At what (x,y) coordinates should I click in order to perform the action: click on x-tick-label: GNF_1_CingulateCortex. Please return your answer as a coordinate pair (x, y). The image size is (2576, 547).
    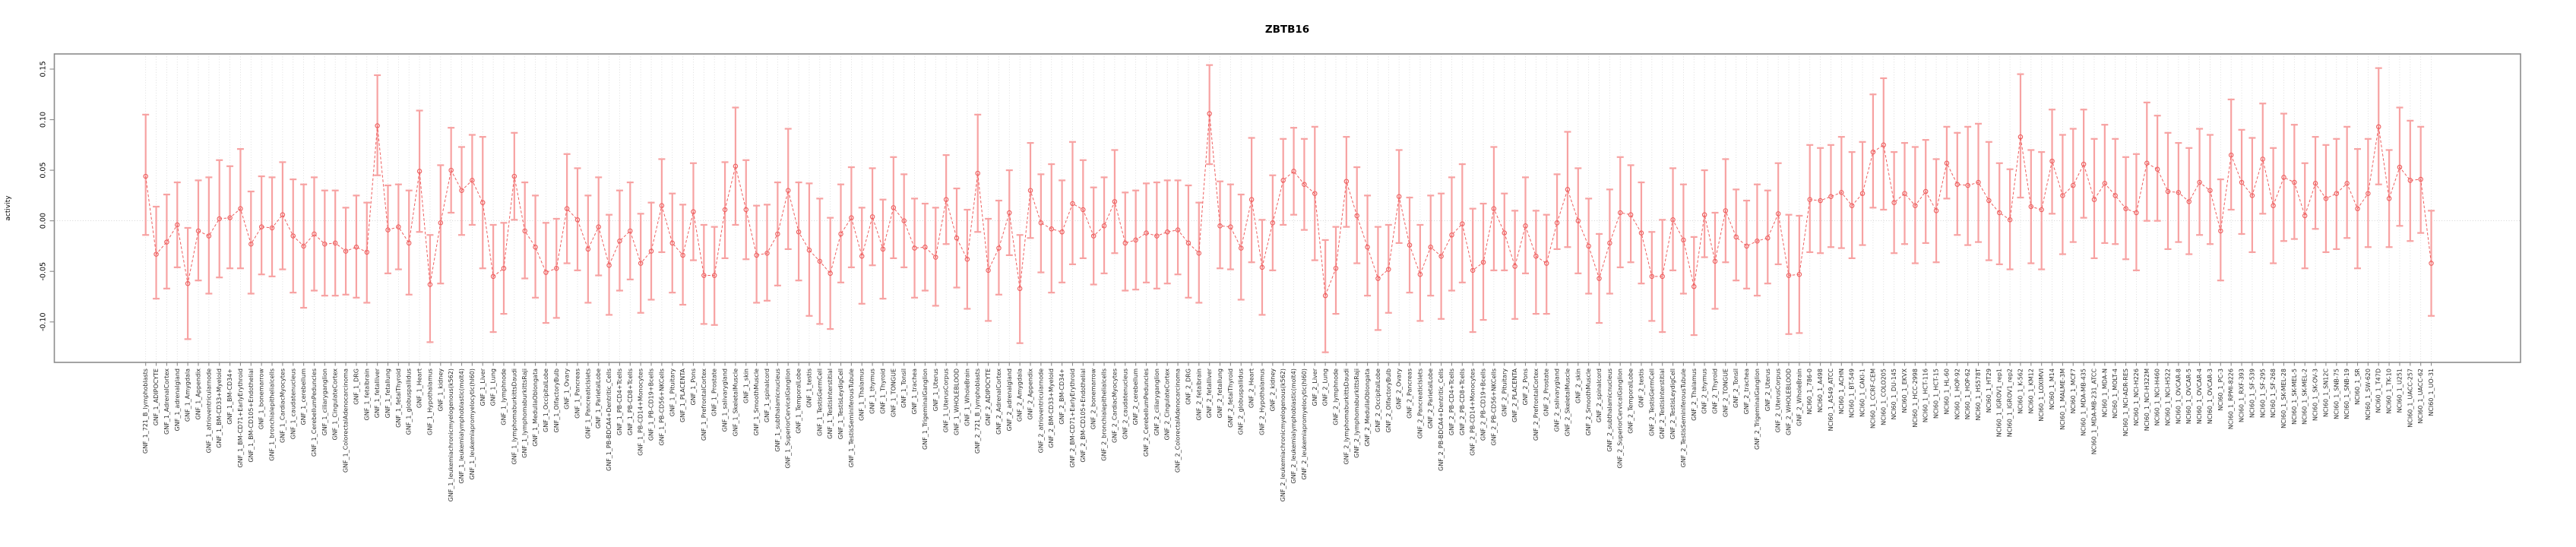
    Looking at the image, I should click on (335, 404).